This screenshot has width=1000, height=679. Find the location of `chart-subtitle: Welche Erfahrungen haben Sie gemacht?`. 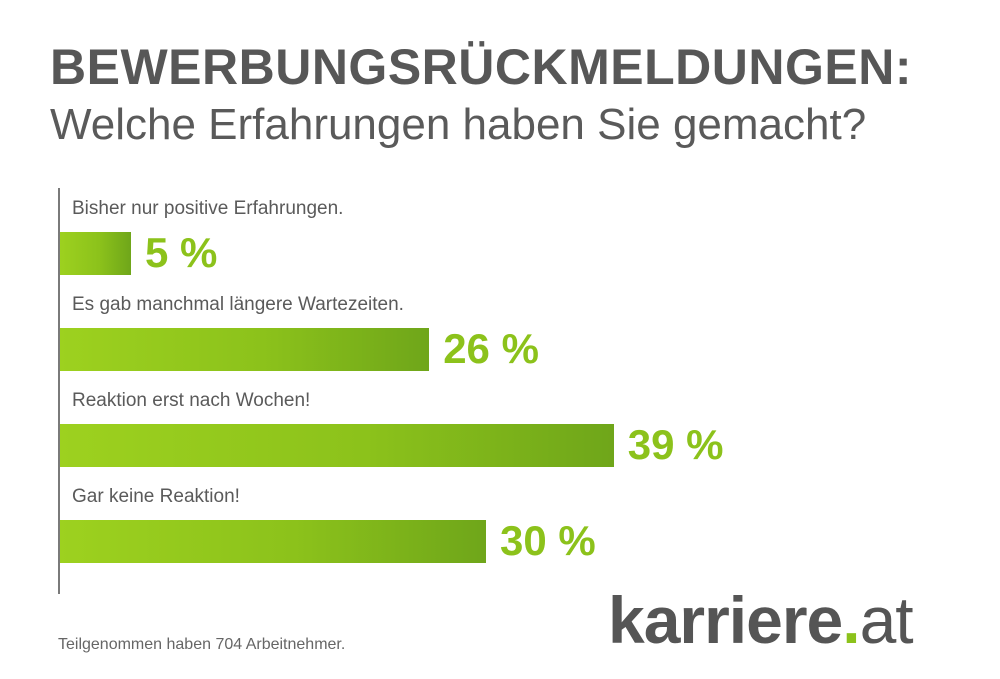

chart-subtitle: Welche Erfahrungen haben Sie gemacht? is located at coordinates (458, 124).